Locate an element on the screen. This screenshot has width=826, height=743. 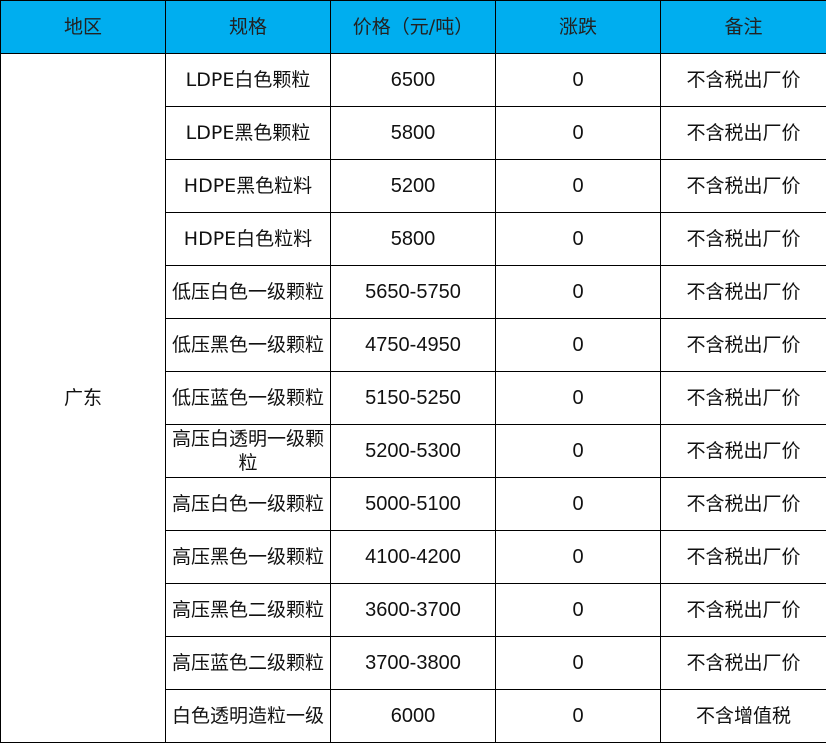
price-cell: 5200-5300 is located at coordinates (413, 451).